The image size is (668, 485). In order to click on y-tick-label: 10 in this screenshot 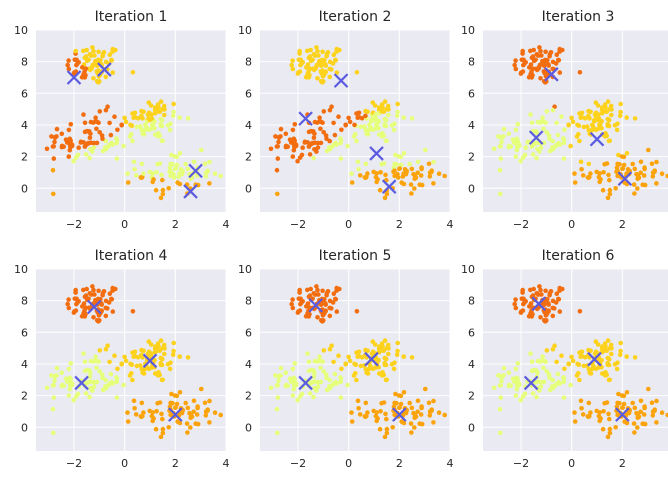, I will do `click(21, 269)`.